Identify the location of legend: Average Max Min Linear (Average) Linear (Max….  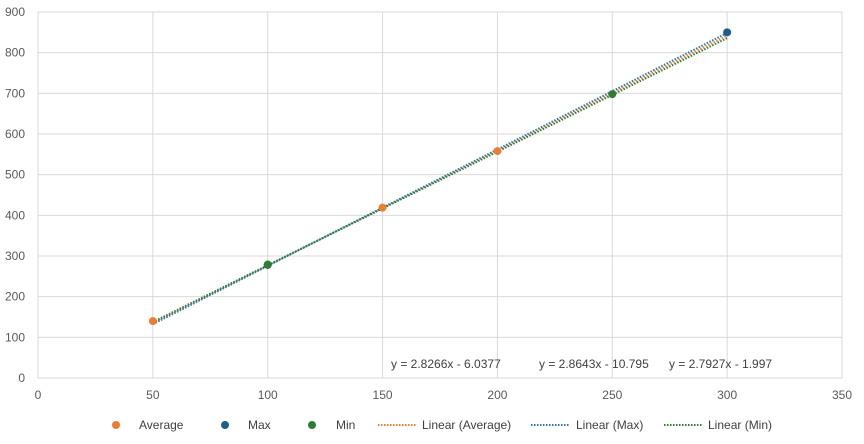
(442, 425).